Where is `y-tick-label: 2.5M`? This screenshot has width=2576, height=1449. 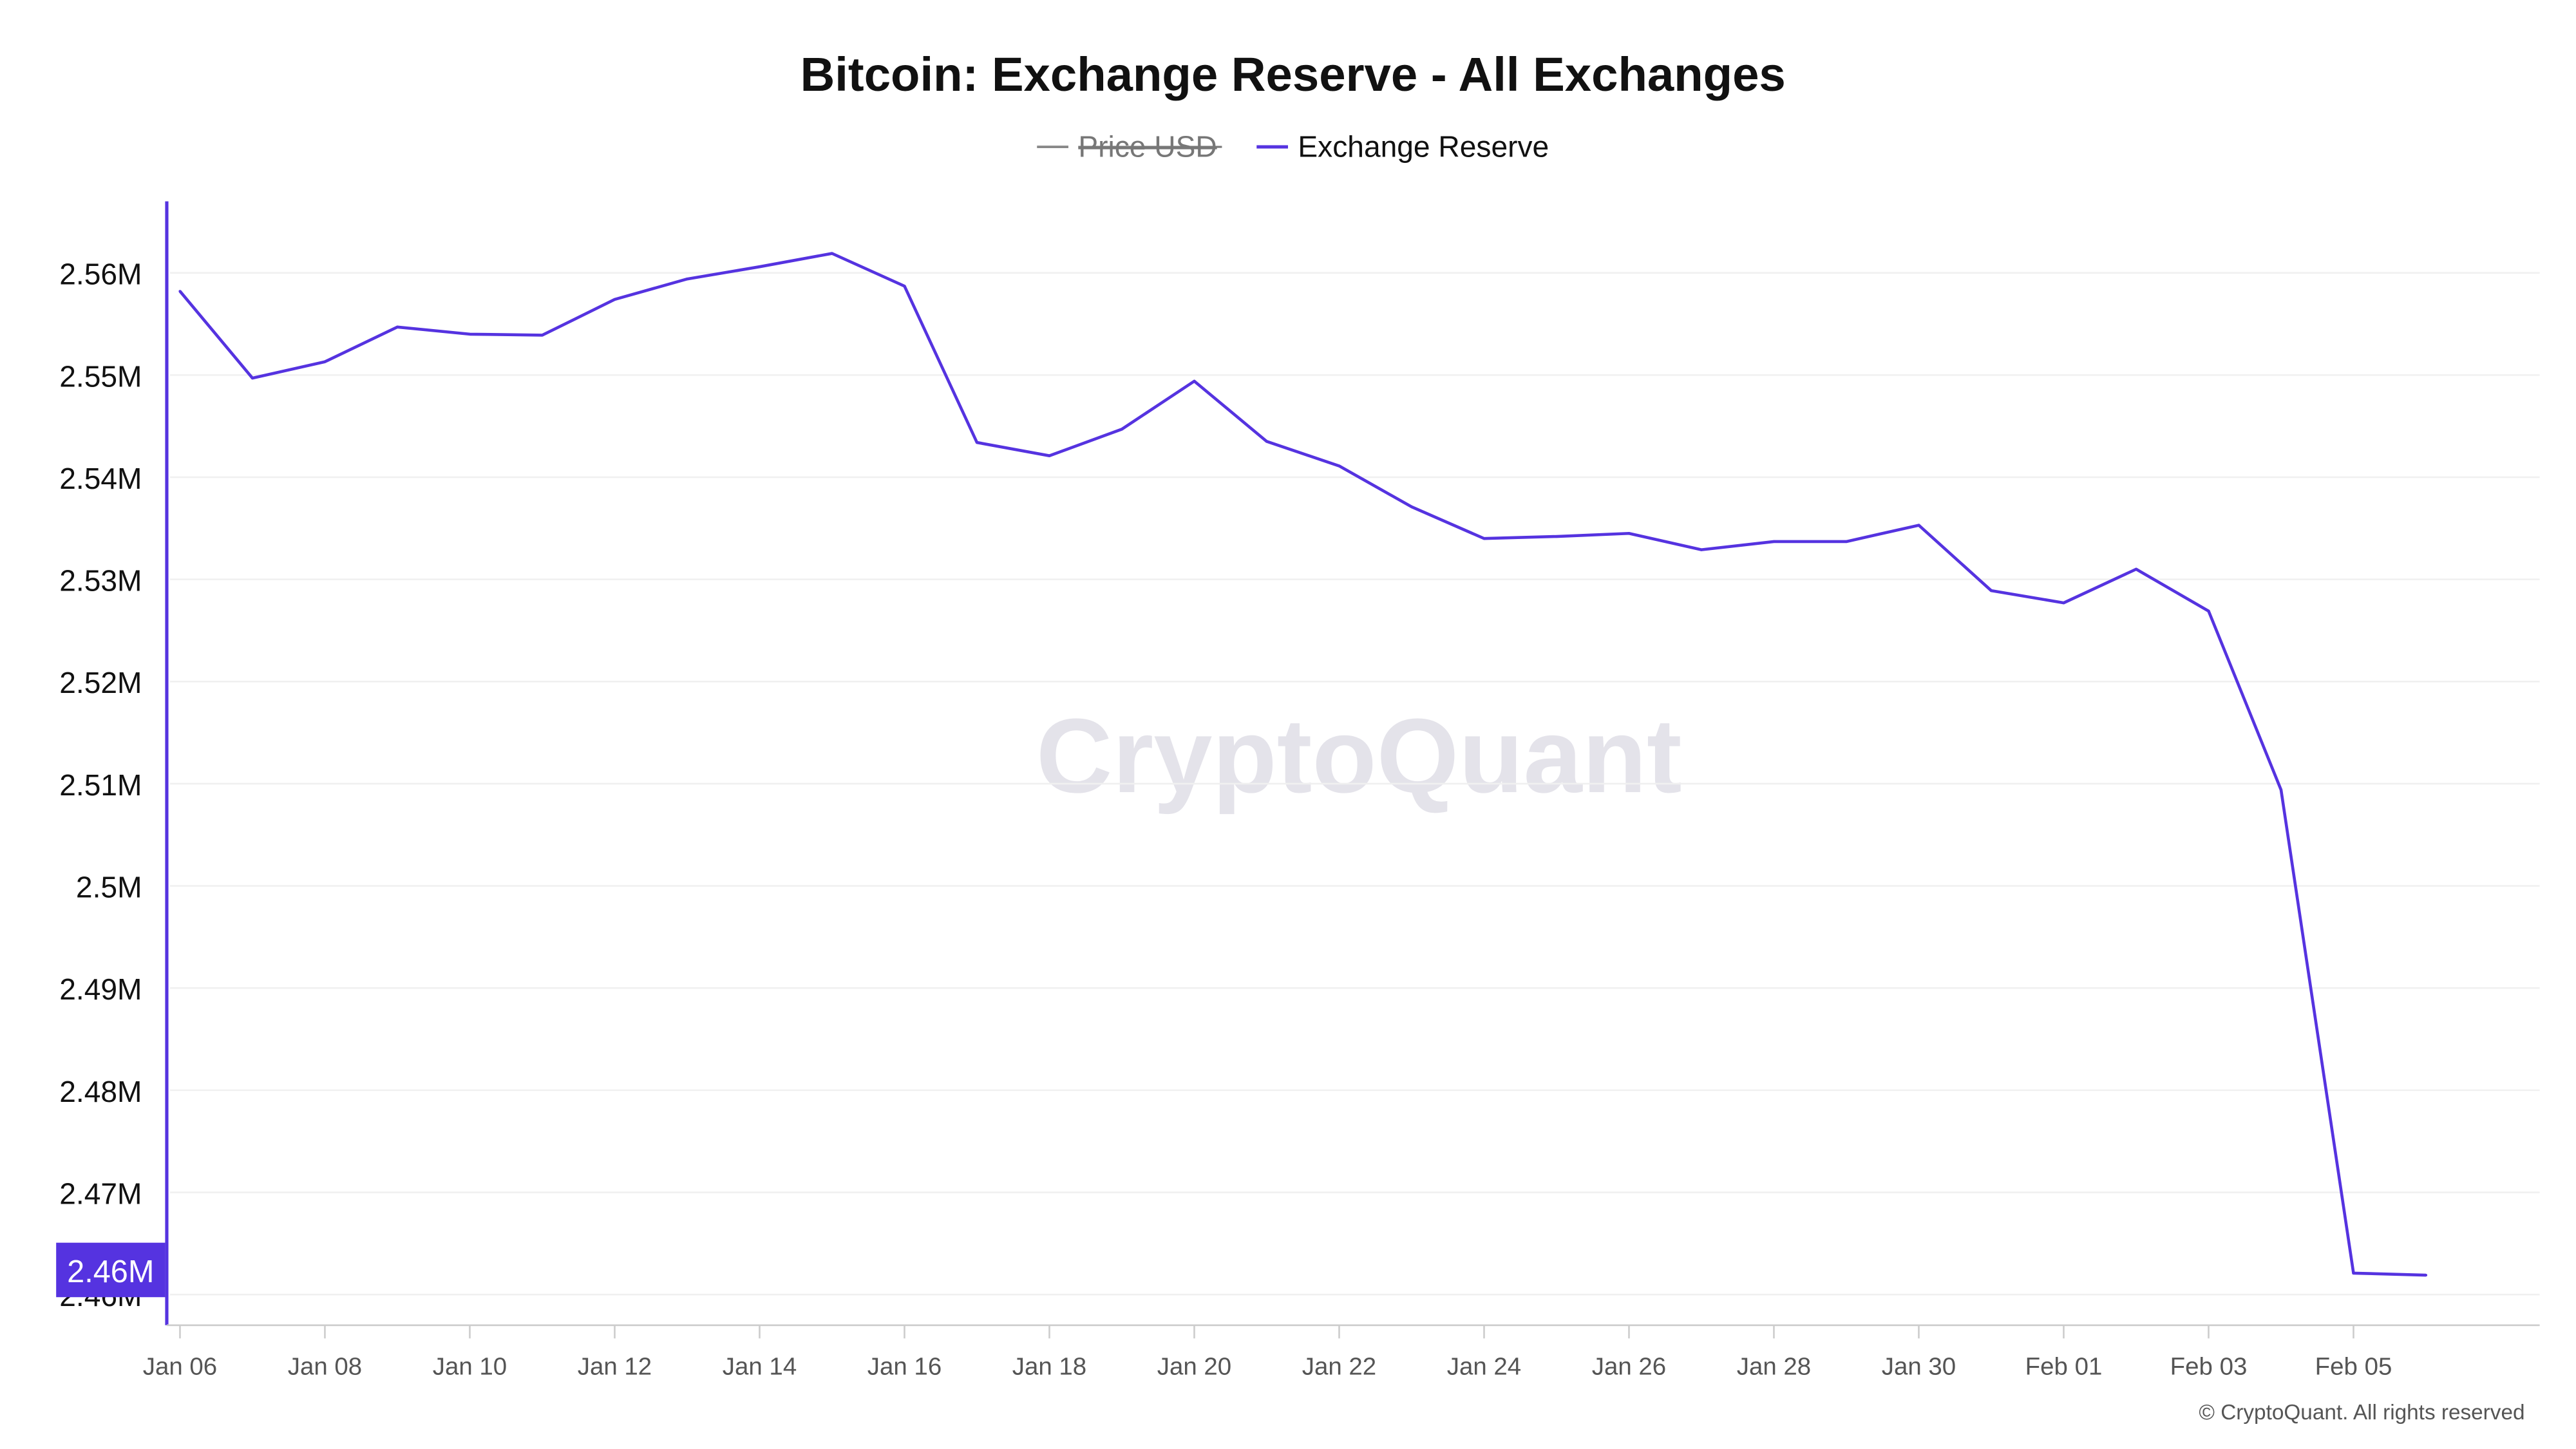
y-tick-label: 2.5M is located at coordinates (109, 887).